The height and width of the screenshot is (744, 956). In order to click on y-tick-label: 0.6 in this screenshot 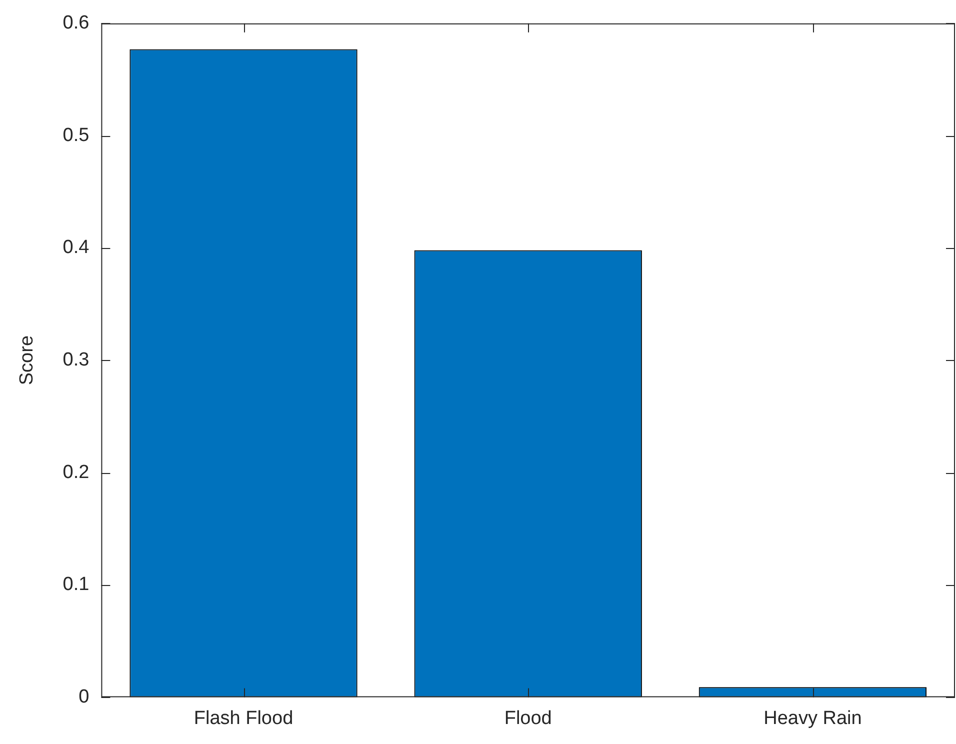, I will do `click(76, 23)`.